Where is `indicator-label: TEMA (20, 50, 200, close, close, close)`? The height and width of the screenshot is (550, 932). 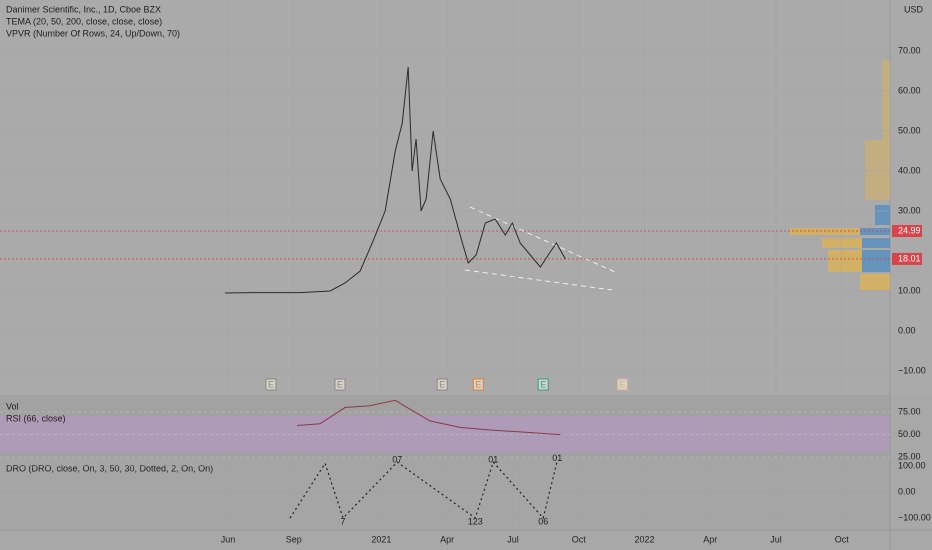
indicator-label: TEMA (20, 50, 200, close, close, close) is located at coordinates (84, 21).